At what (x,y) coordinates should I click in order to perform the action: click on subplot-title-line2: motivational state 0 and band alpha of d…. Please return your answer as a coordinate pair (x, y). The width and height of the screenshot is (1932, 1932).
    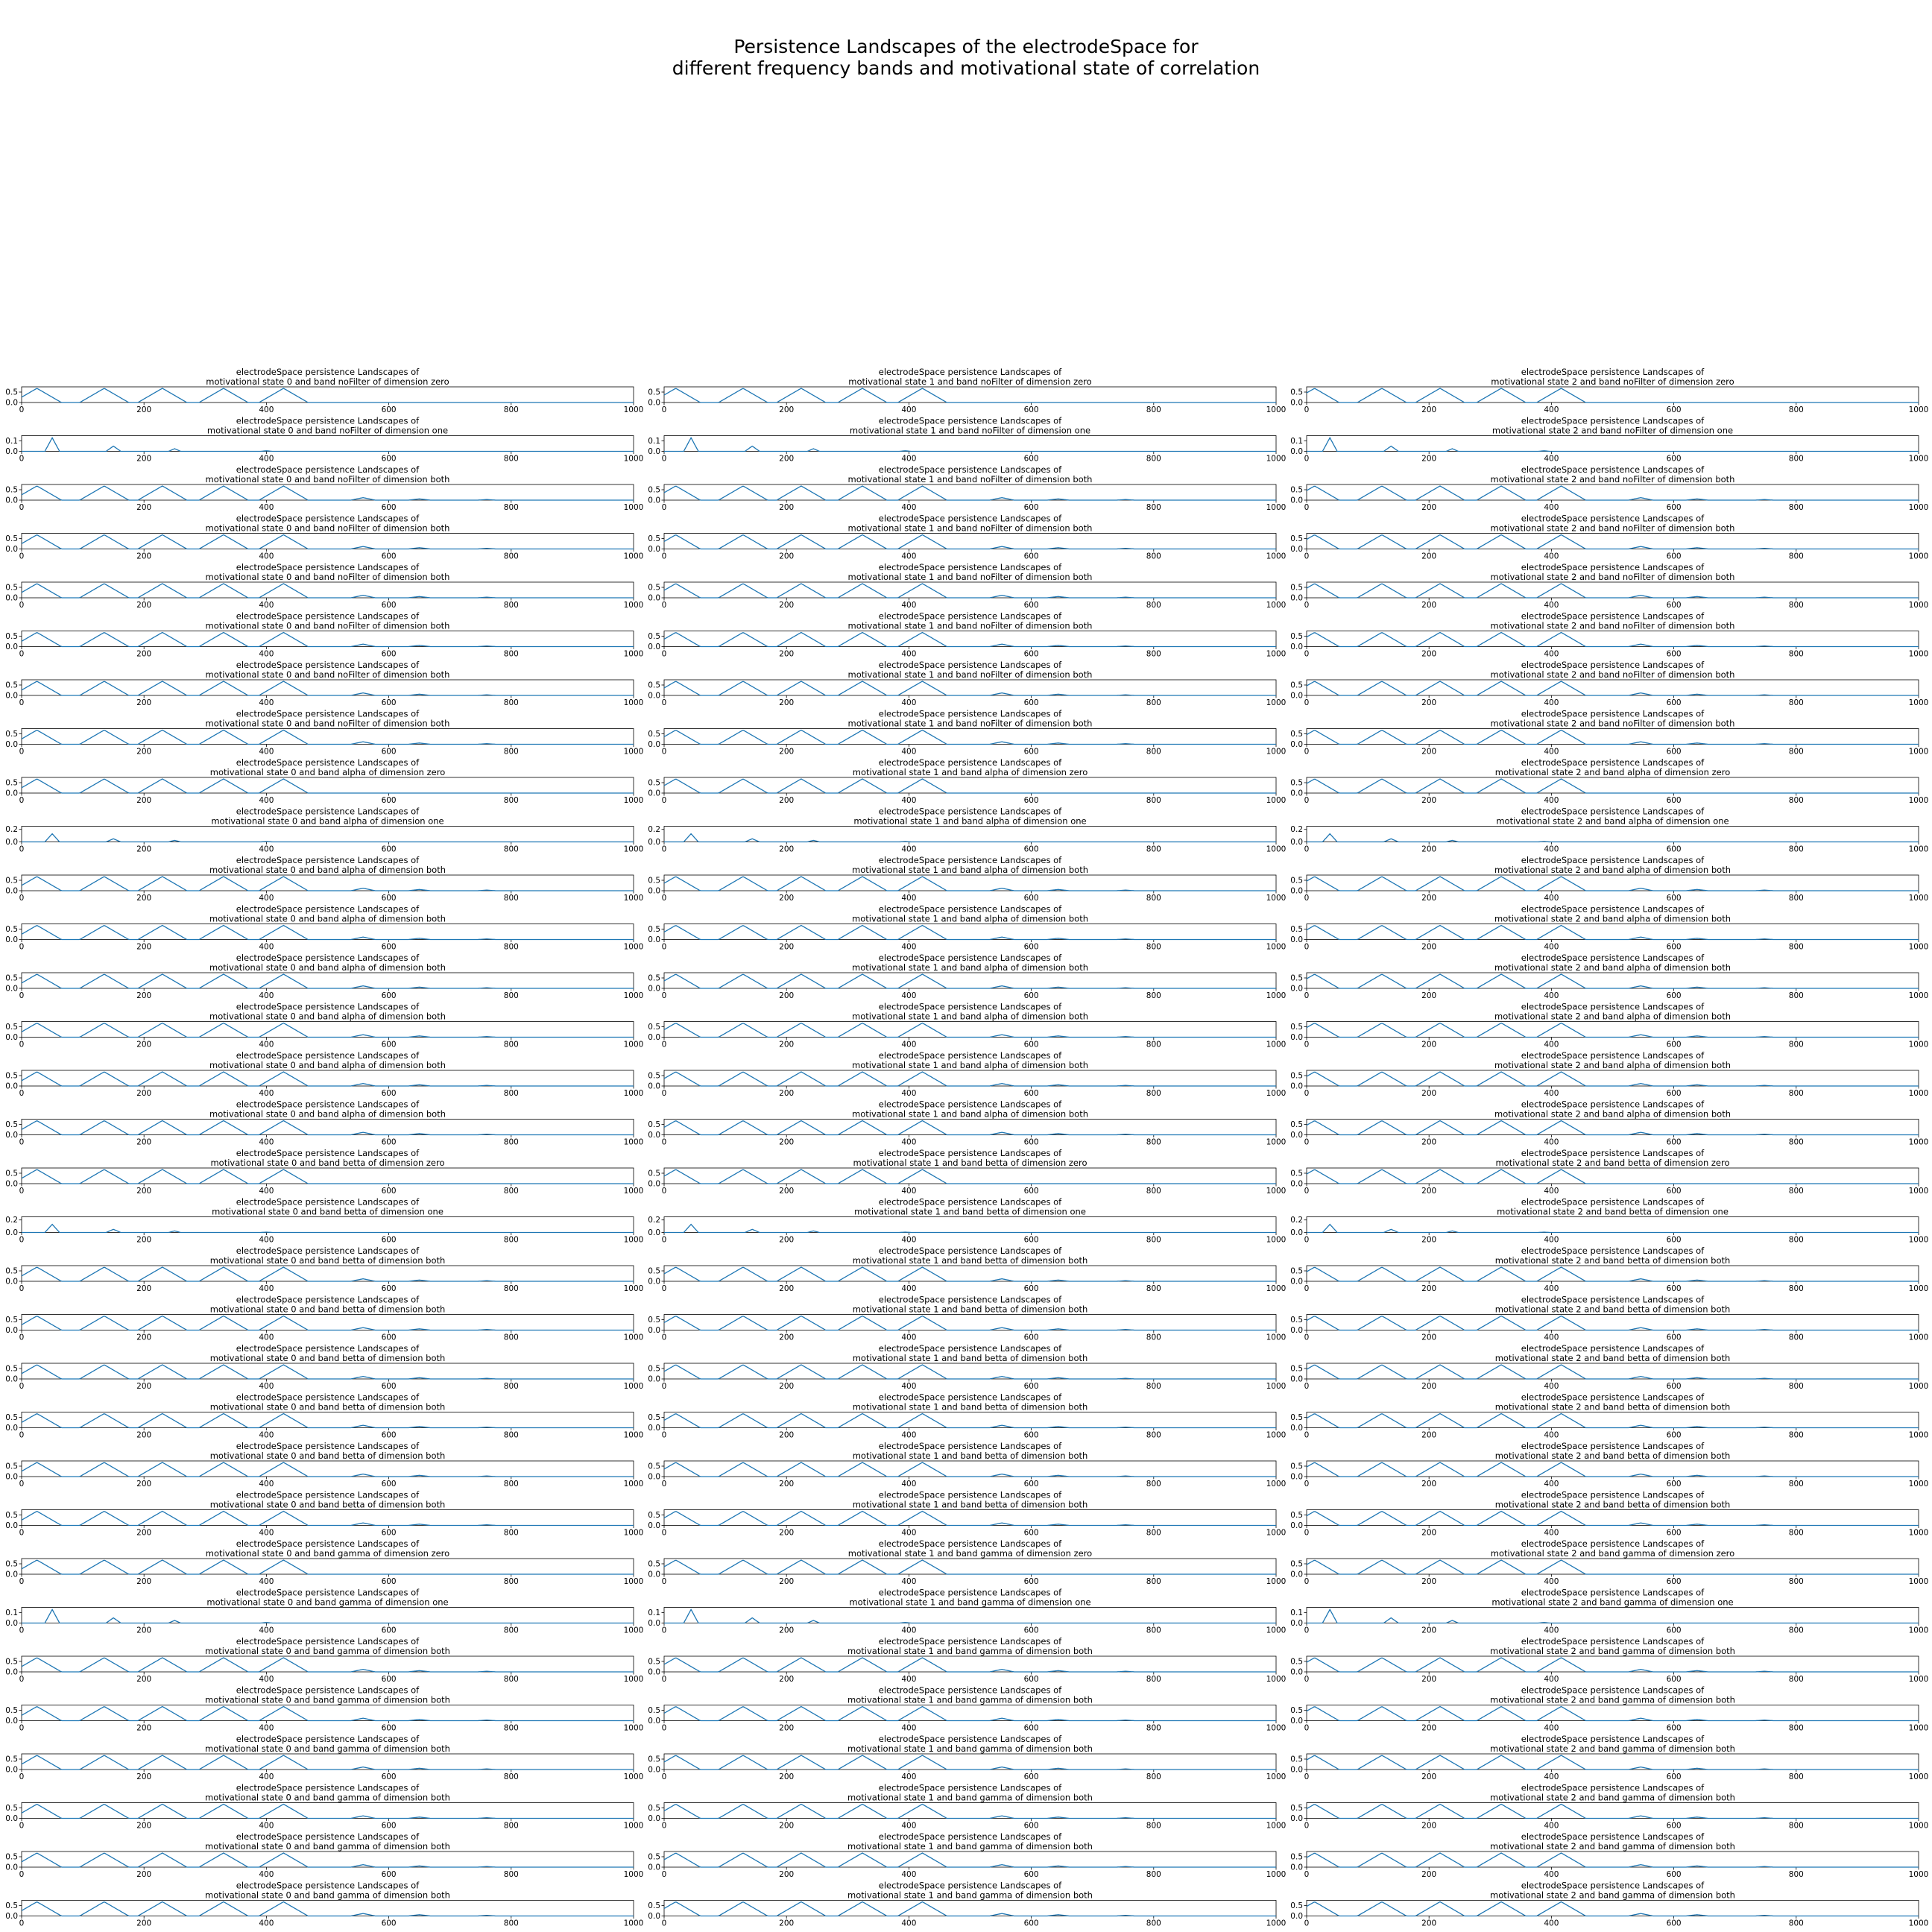
    Looking at the image, I should click on (327, 919).